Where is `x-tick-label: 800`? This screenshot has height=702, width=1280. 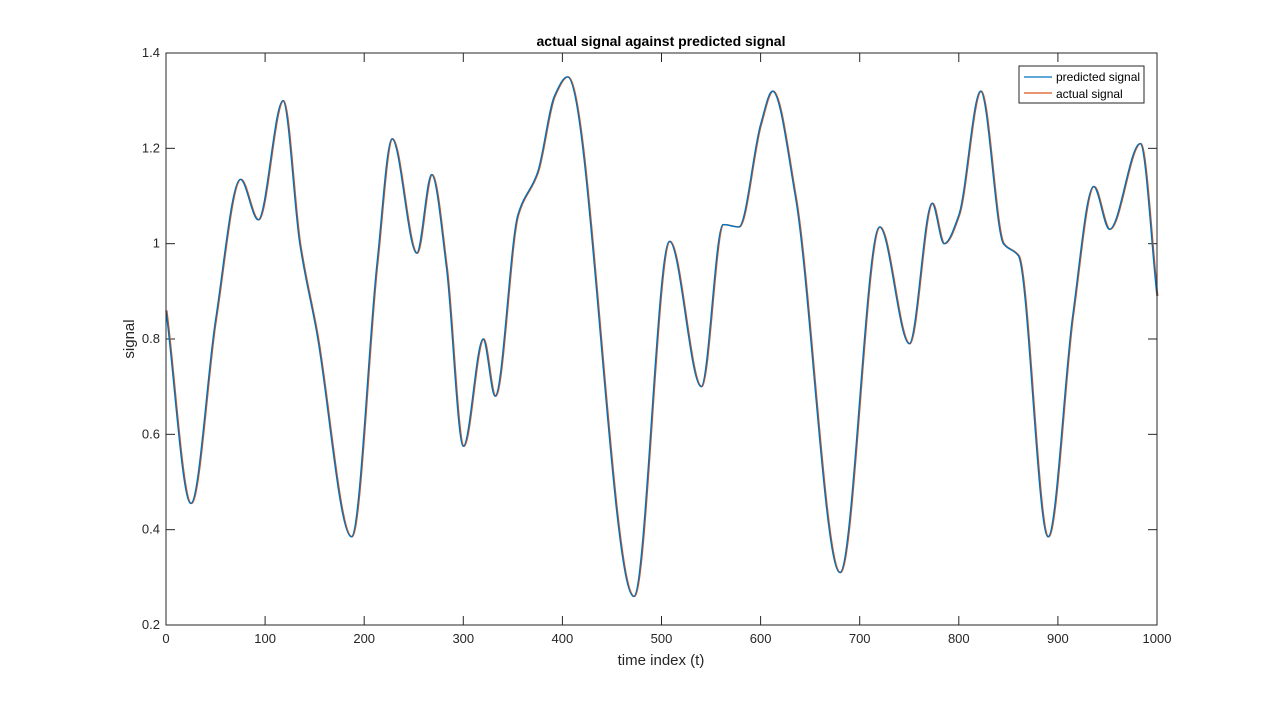 x-tick-label: 800 is located at coordinates (959, 638).